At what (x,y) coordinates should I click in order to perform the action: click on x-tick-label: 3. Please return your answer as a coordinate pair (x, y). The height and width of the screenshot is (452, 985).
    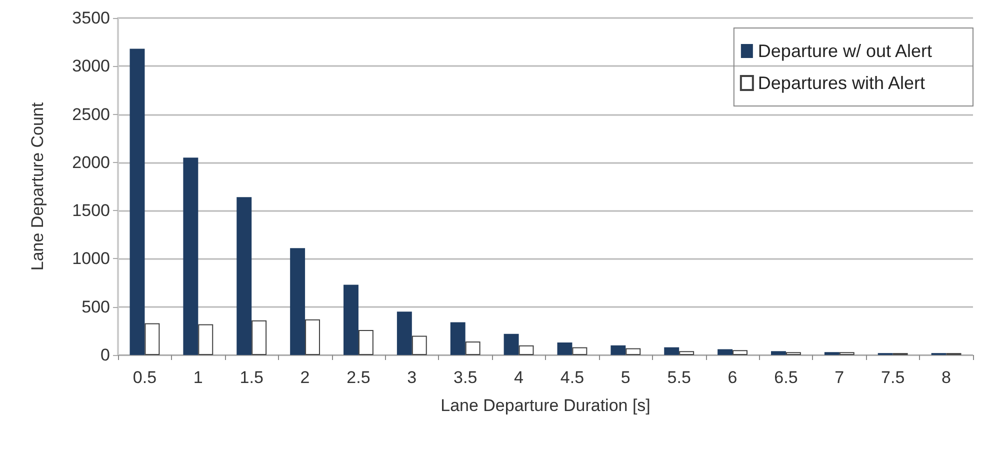
    Looking at the image, I should click on (412, 377).